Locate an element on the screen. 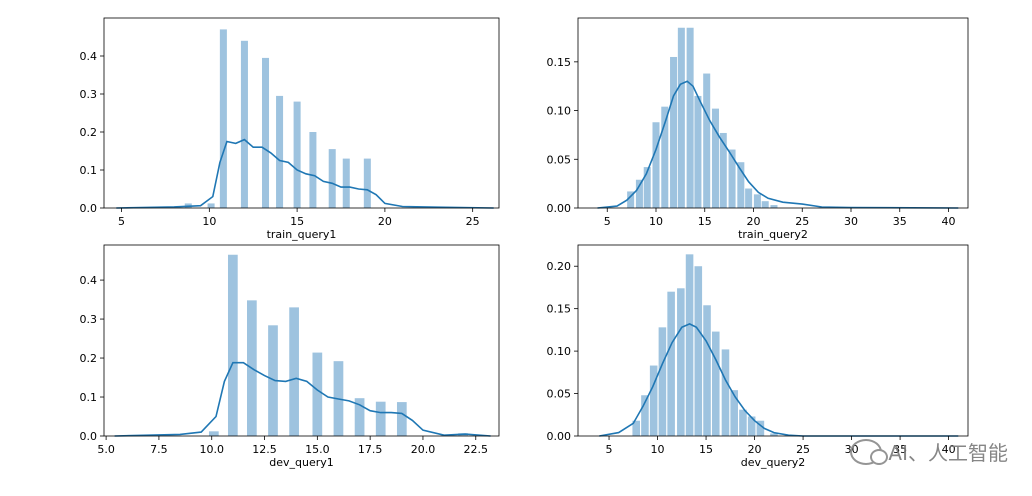 The image size is (1032, 496). x-axis-label: dev_query2 is located at coordinates (773, 462).